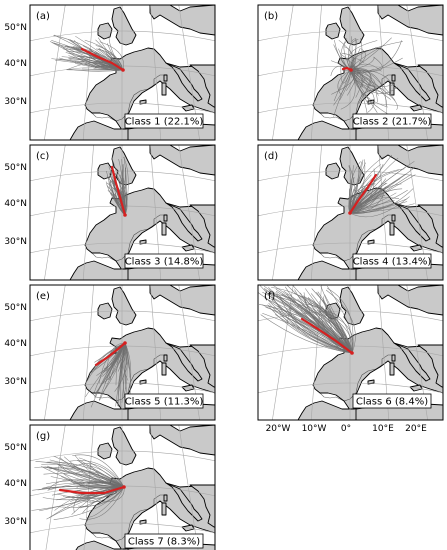 The height and width of the screenshot is (550, 447). What do you see at coordinates (164, 402) in the screenshot?
I see `class-label: Class 5 (11.3%)` at bounding box center [164, 402].